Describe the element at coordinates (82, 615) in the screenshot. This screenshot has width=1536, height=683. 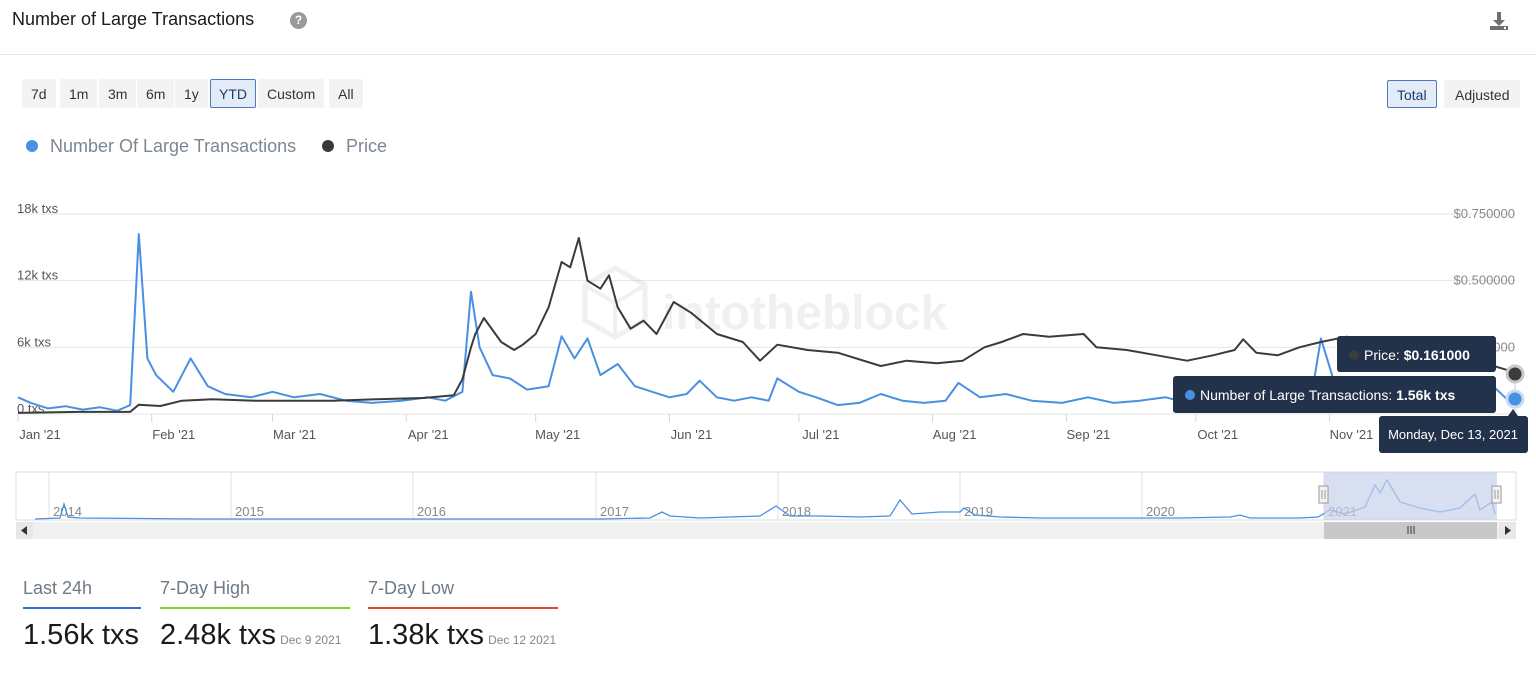
I see `stat-last-24h: Last 24h 1.56k txs` at that location.